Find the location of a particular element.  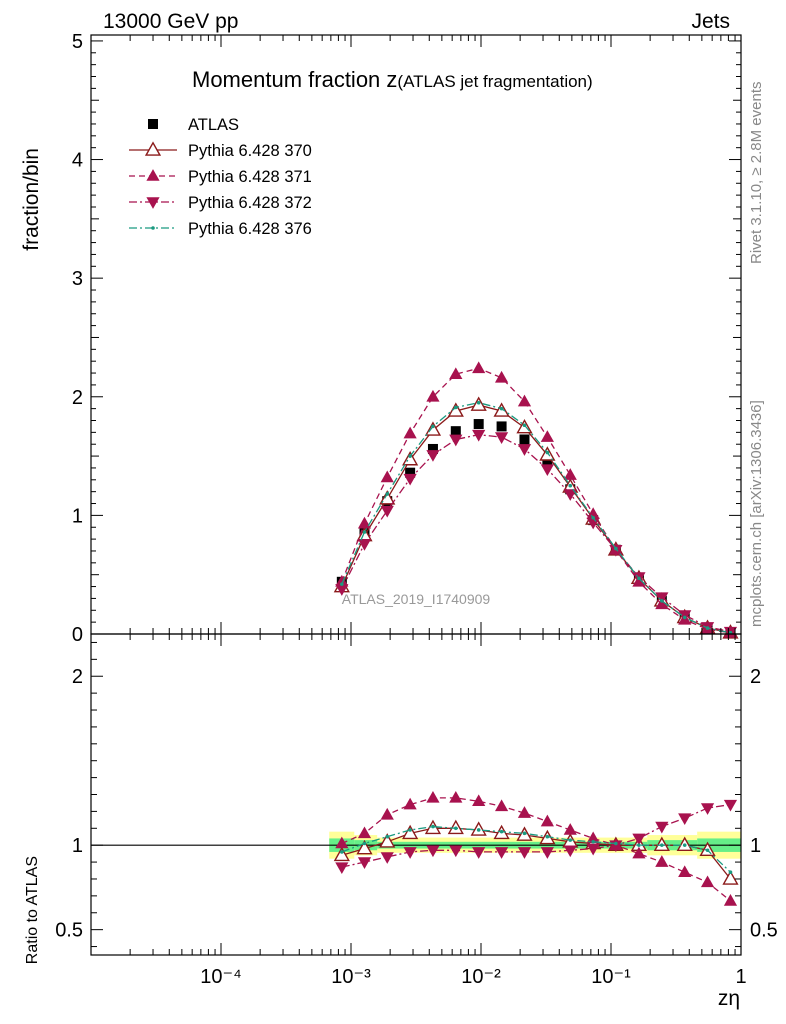

legend-label: Pythia 6.428 370 is located at coordinates (250, 151).